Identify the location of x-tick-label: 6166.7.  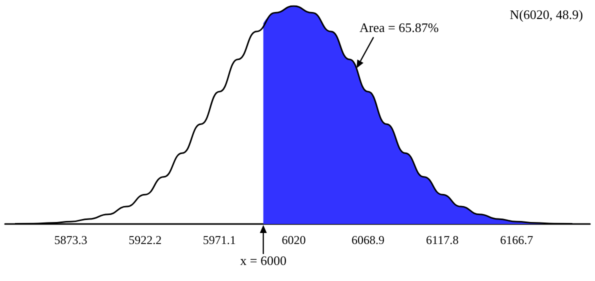
(517, 240).